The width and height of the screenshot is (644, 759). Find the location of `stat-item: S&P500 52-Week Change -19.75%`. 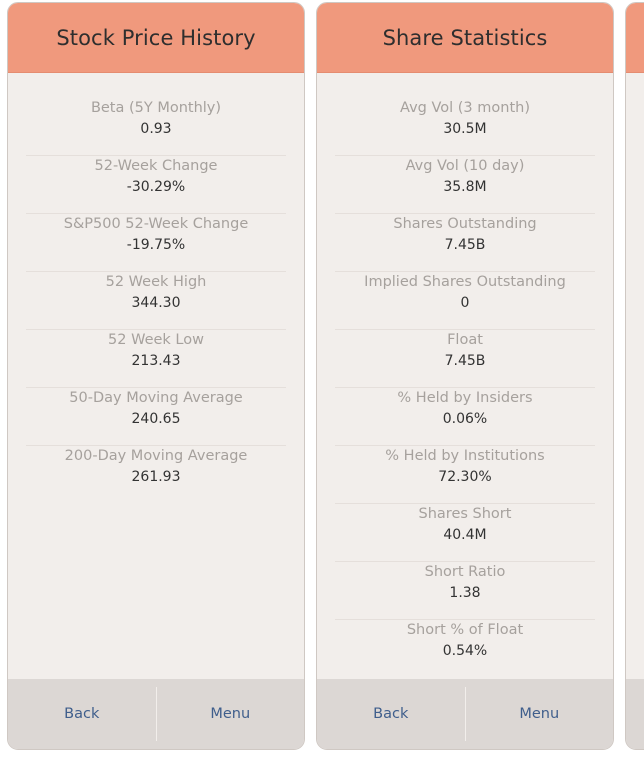

stat-item: S&P500 52-Week Change -19.75% is located at coordinates (156, 243).